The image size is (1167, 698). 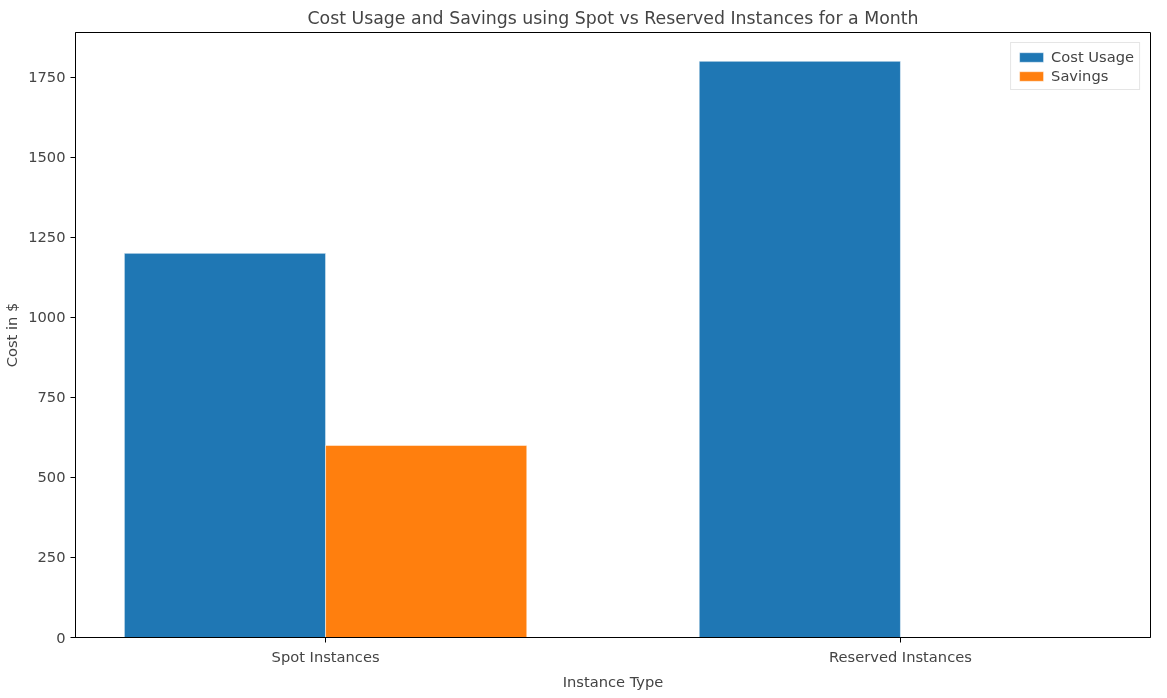 What do you see at coordinates (47, 317) in the screenshot?
I see `y-tick-label: 1000` at bounding box center [47, 317].